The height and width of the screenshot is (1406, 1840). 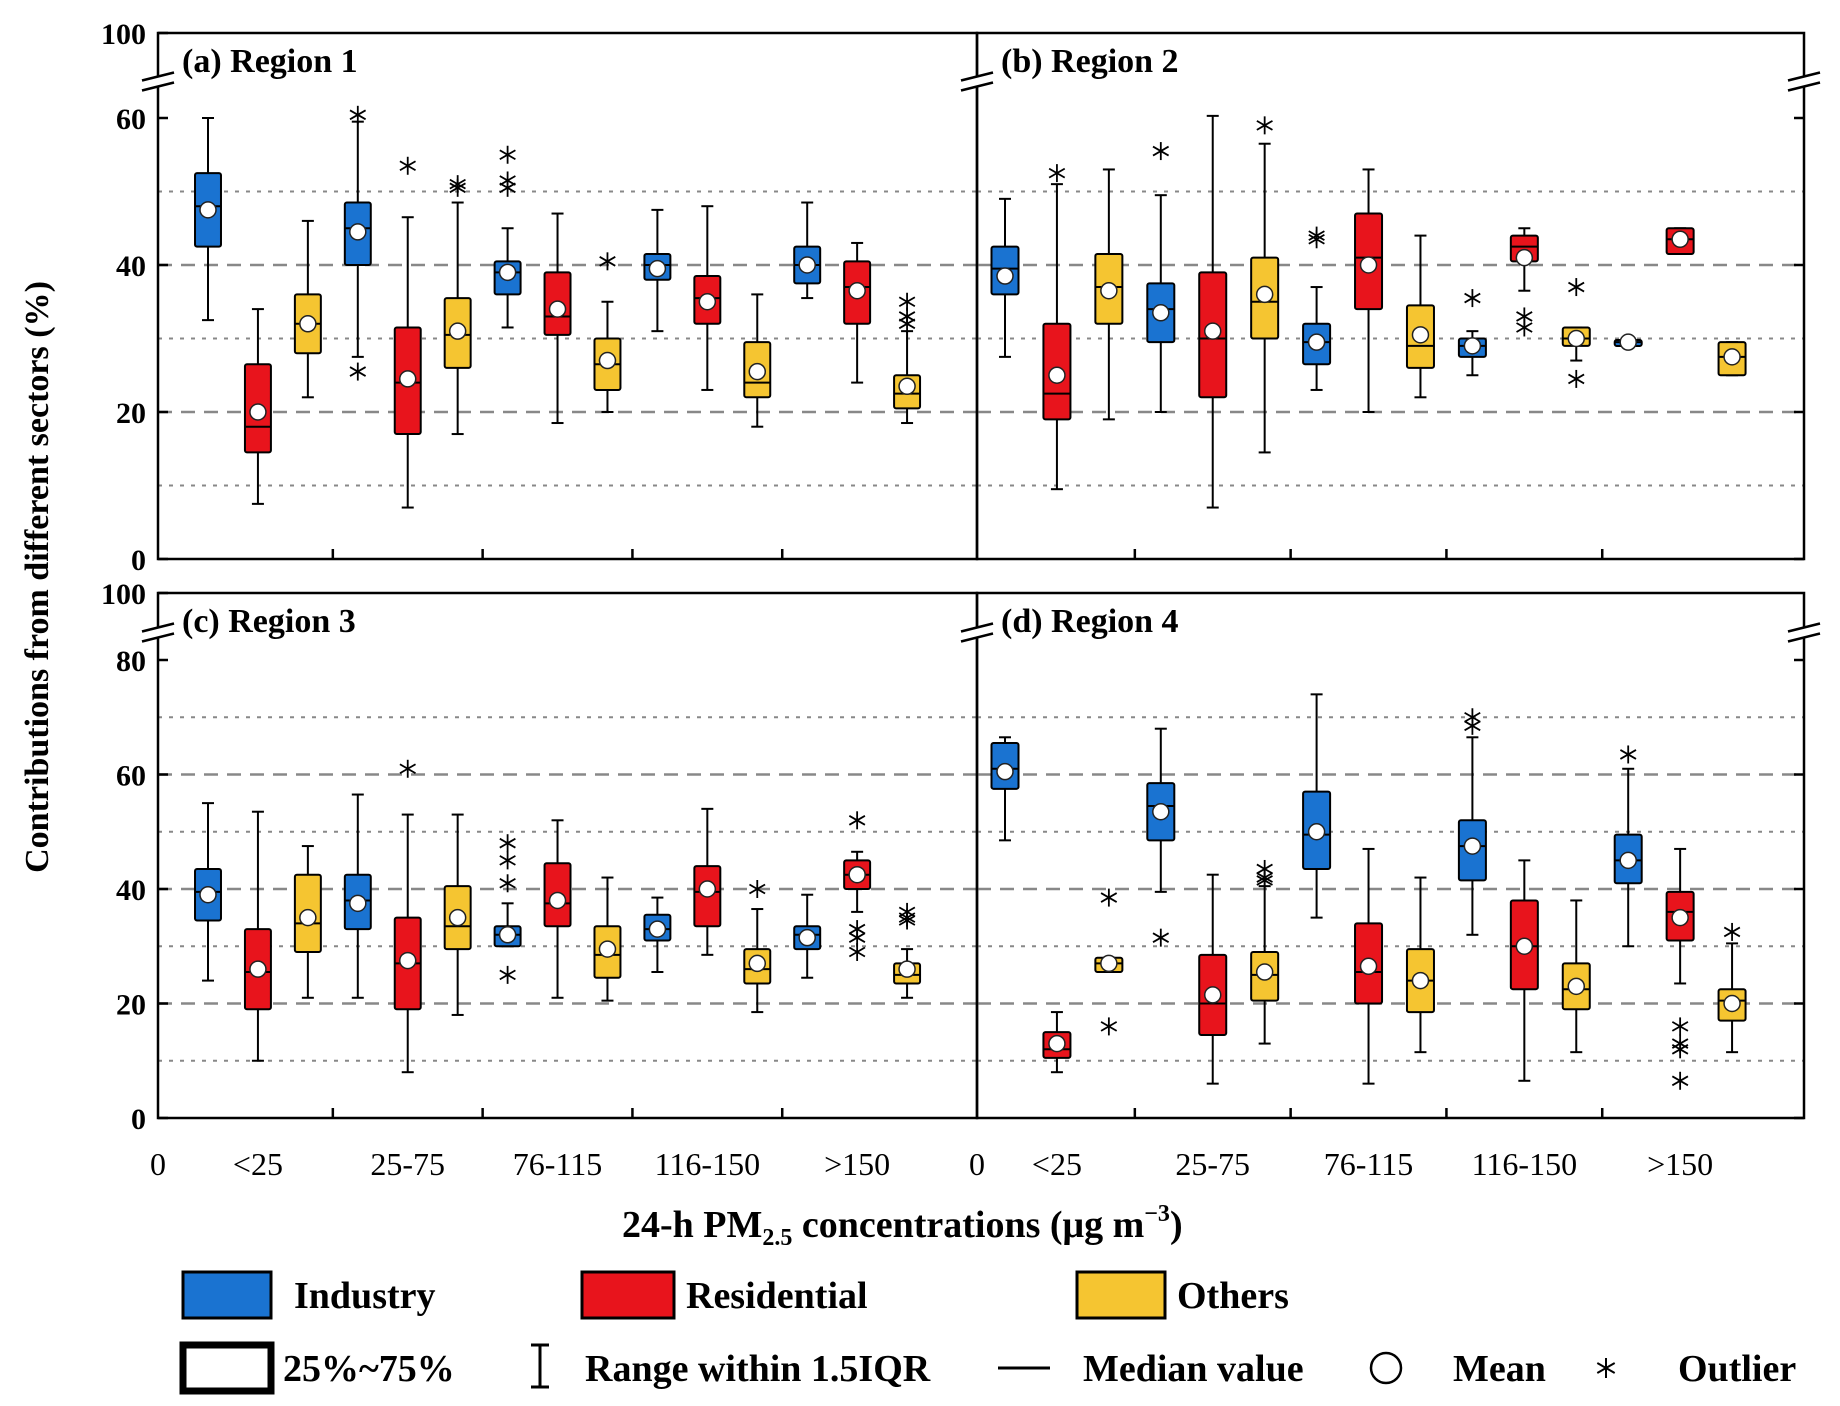 I want to click on legend-label-median: Median value, so click(x=1193, y=1369).